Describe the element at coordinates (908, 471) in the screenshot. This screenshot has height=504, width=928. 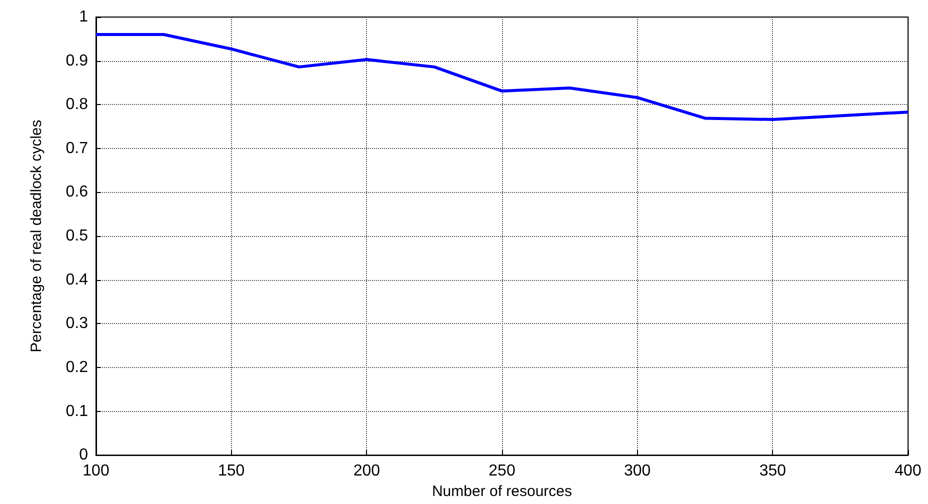
I see `x-tick-label: 400` at that location.